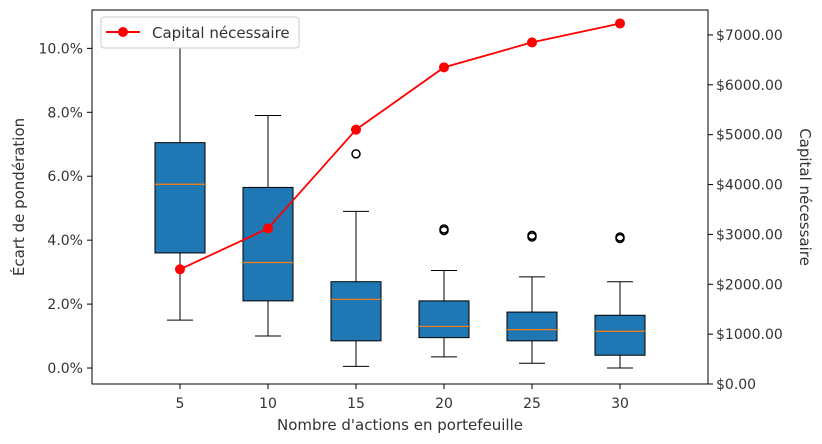 This screenshot has height=444, width=822. I want to click on y-left-tick-label: 4.0%, so click(65, 241).